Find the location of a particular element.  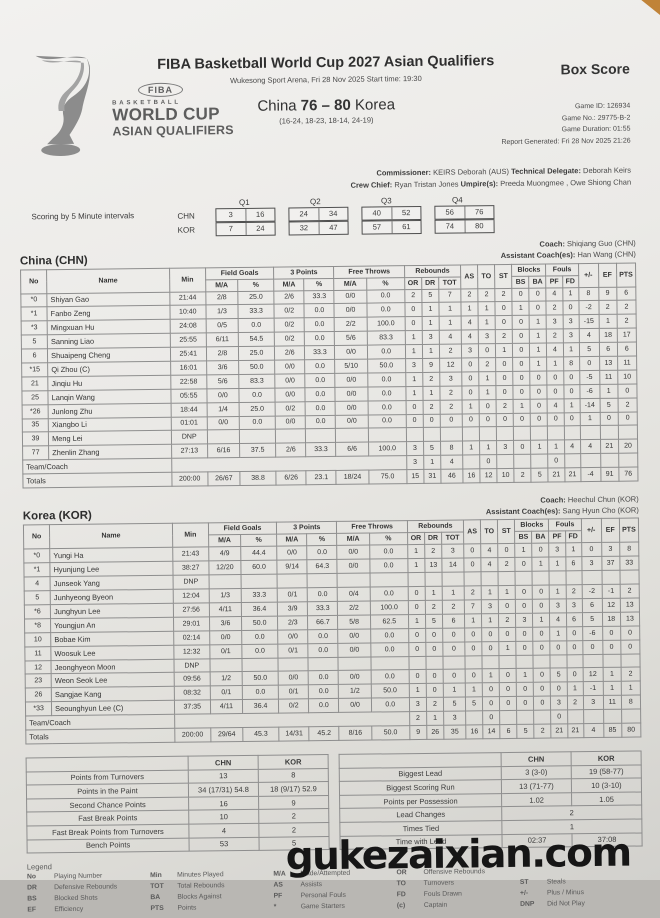

player-name: Youngjun An is located at coordinates (112, 624).